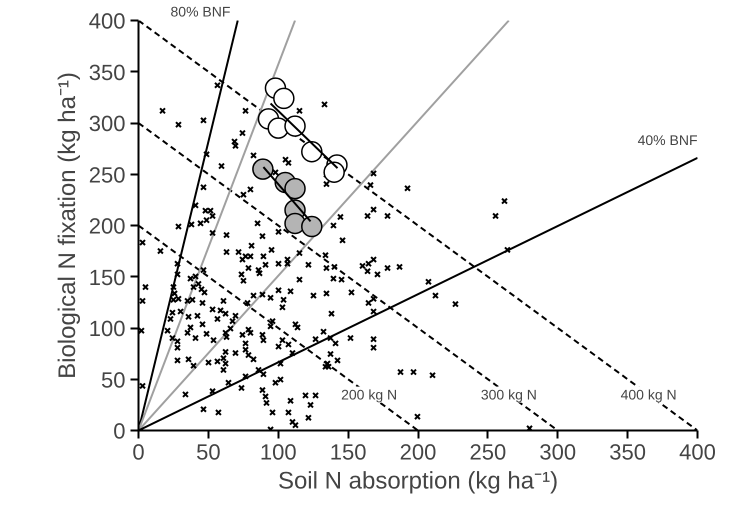  What do you see at coordinates (107, 175) in the screenshot?
I see `y-tick-label: 250` at bounding box center [107, 175].